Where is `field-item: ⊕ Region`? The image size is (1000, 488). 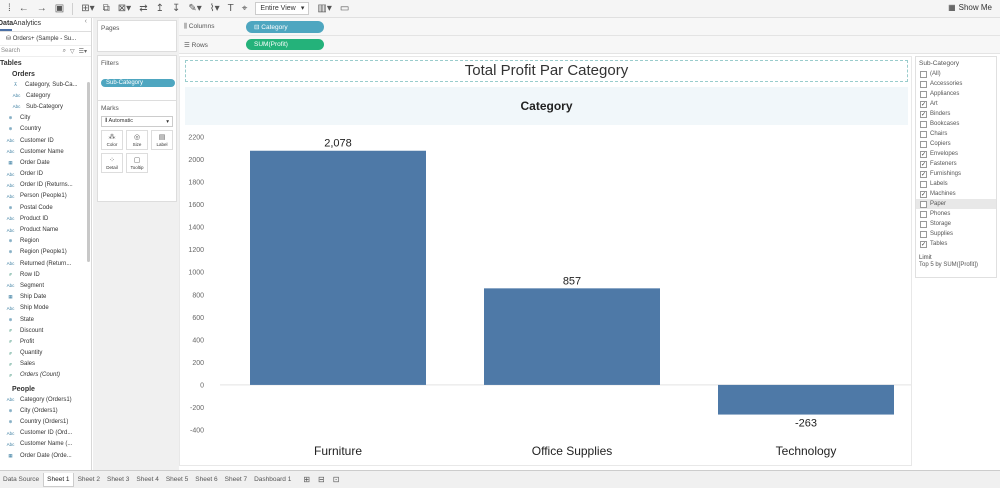
field-item: ⊕ Region is located at coordinates (45, 241).